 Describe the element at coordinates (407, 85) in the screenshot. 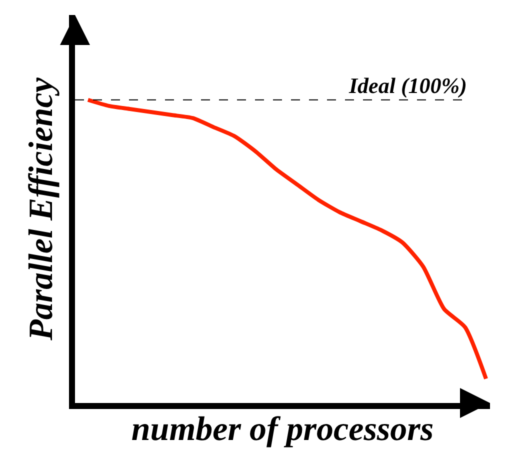

I see `ref-line-label: Ideal (100%)` at that location.